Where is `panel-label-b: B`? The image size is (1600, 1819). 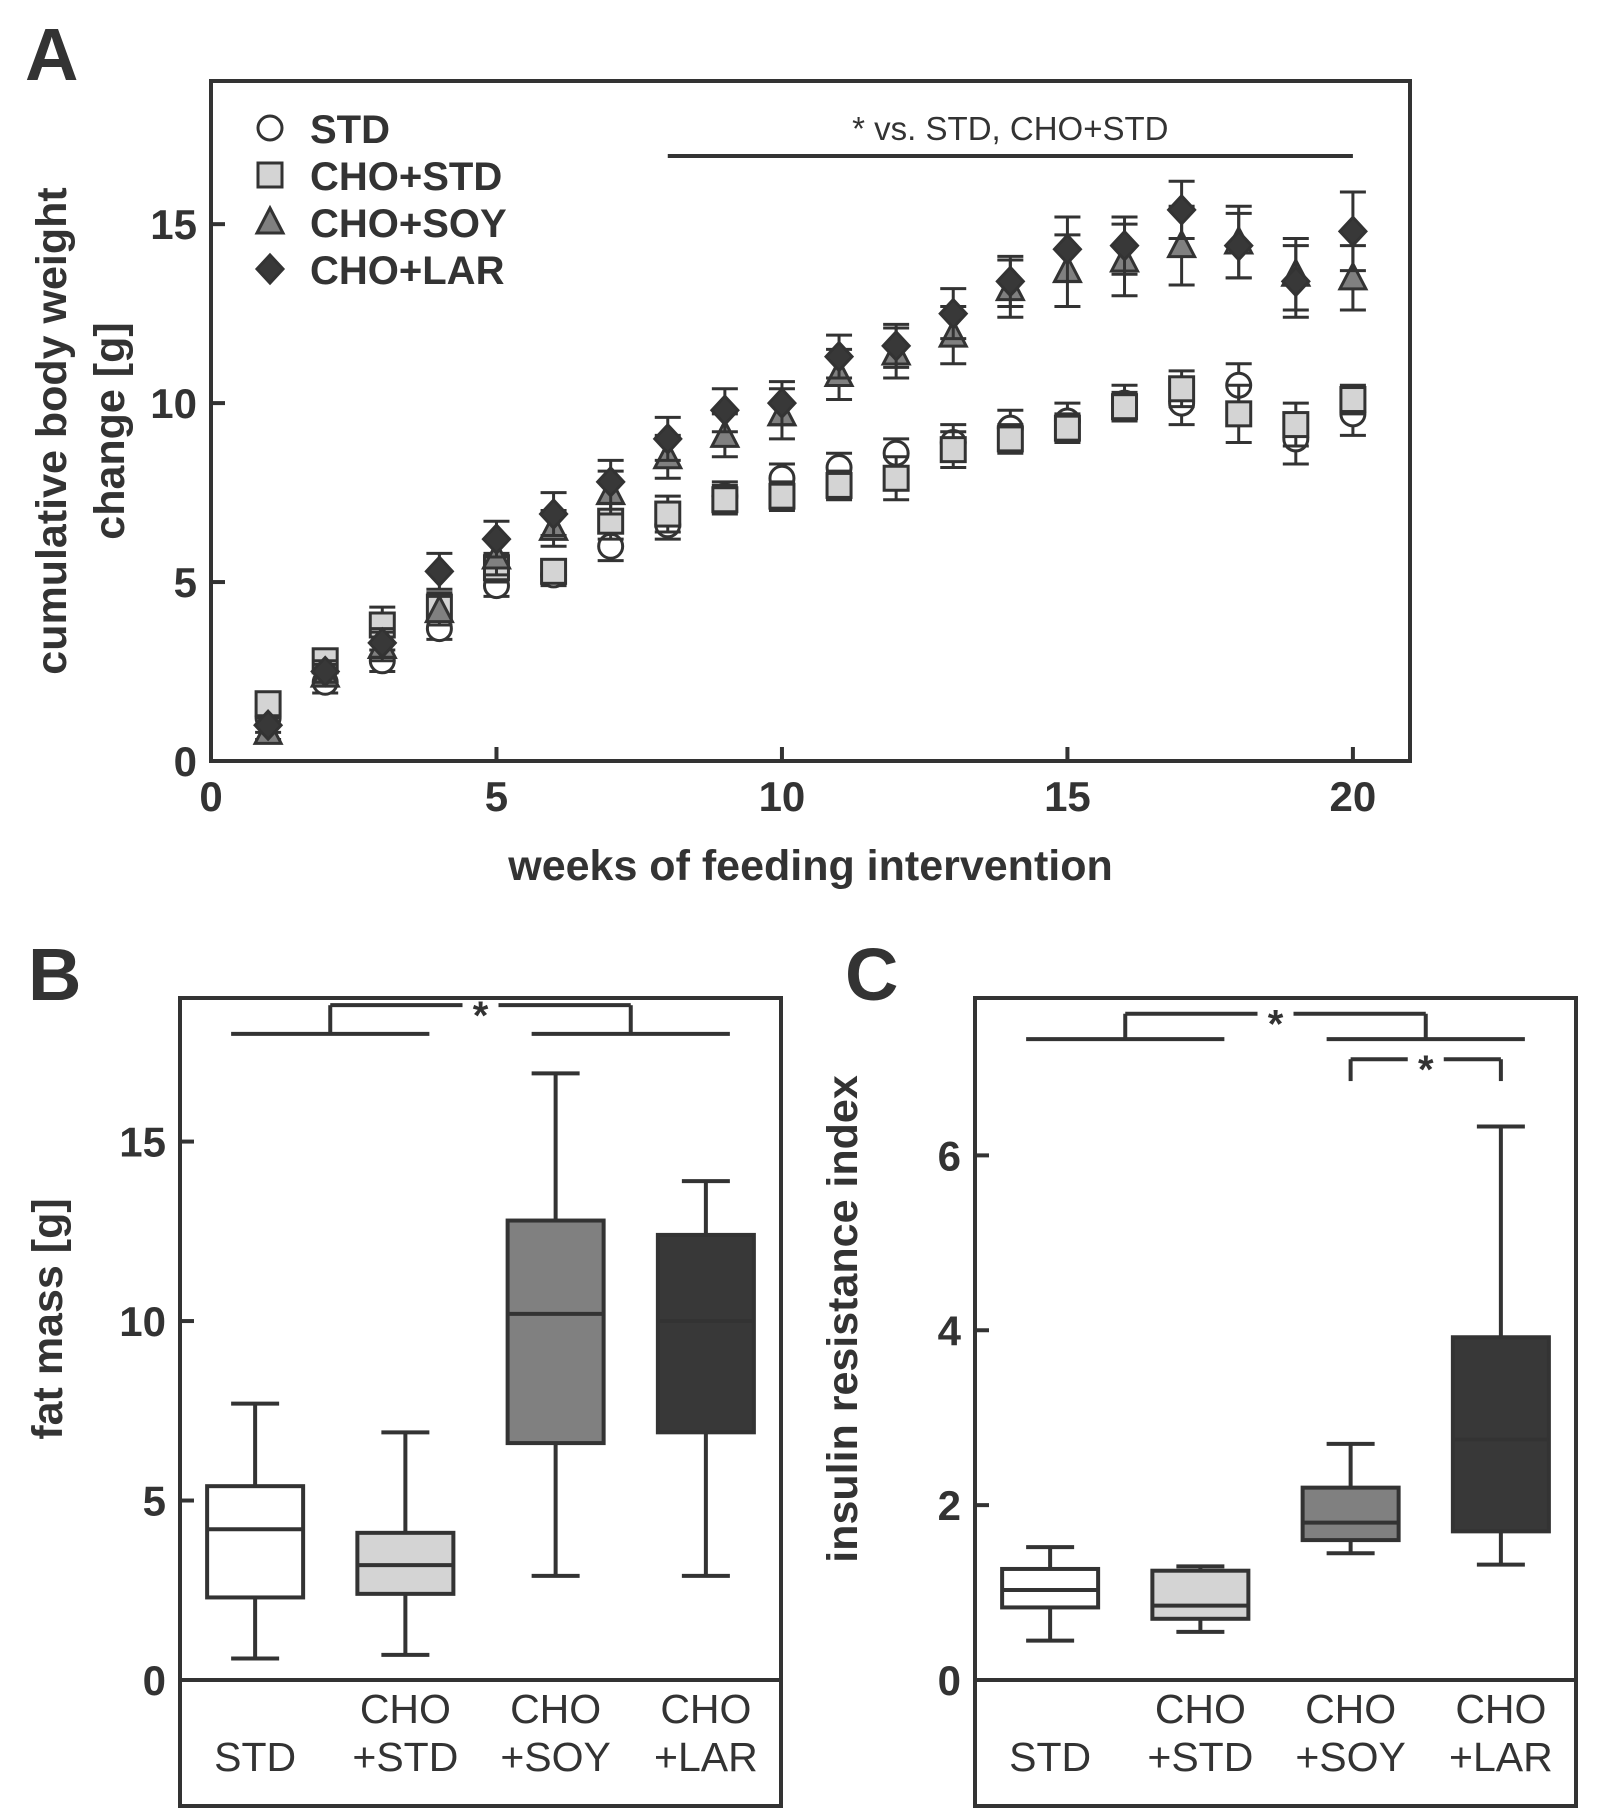 panel-label-b: B is located at coordinates (54, 974).